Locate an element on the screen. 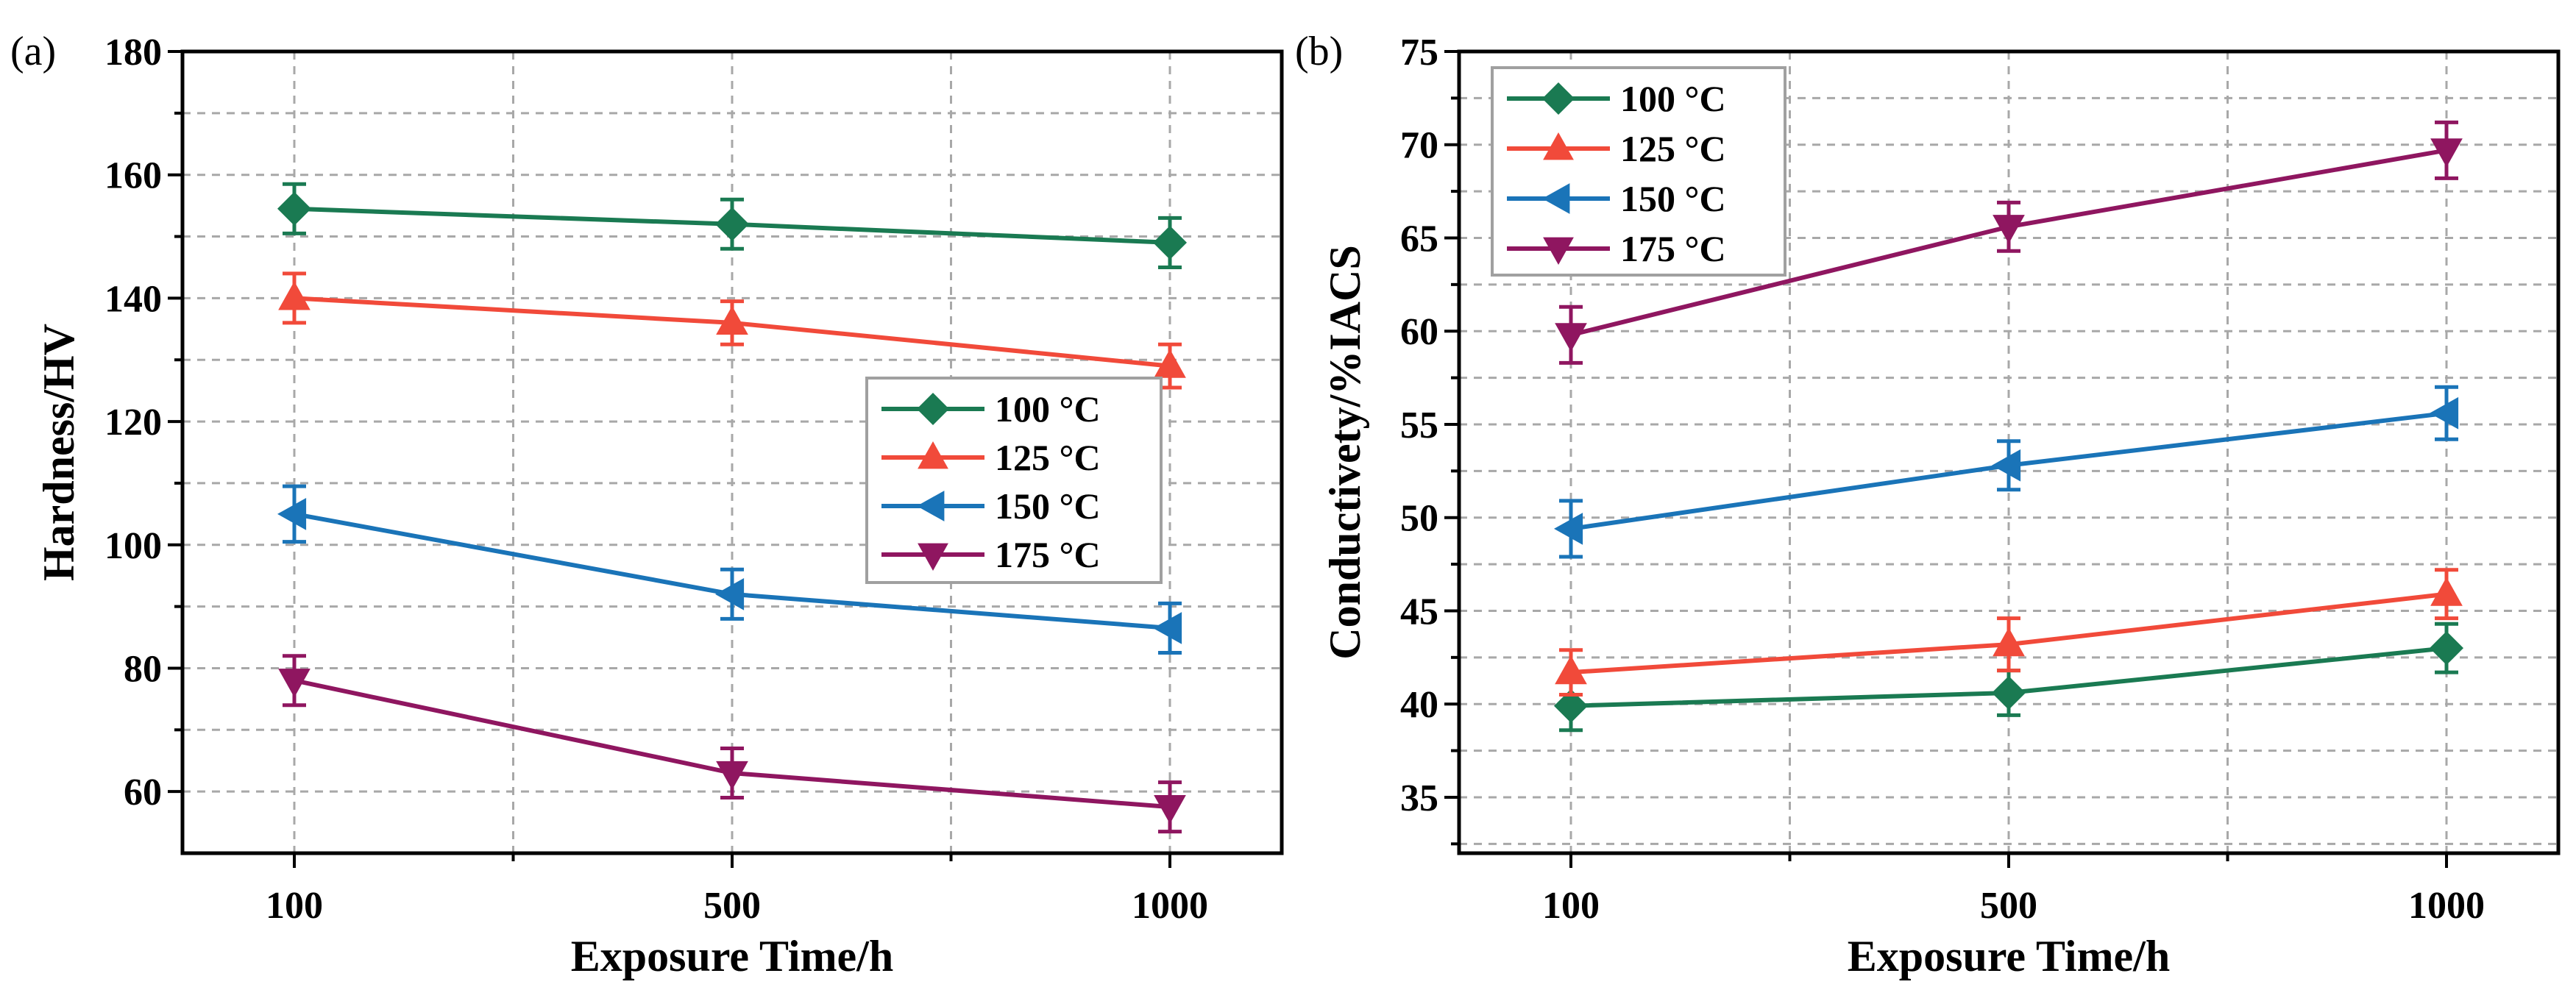 The height and width of the screenshot is (990, 2576). y-tick-label: 50 is located at coordinates (1419, 519).